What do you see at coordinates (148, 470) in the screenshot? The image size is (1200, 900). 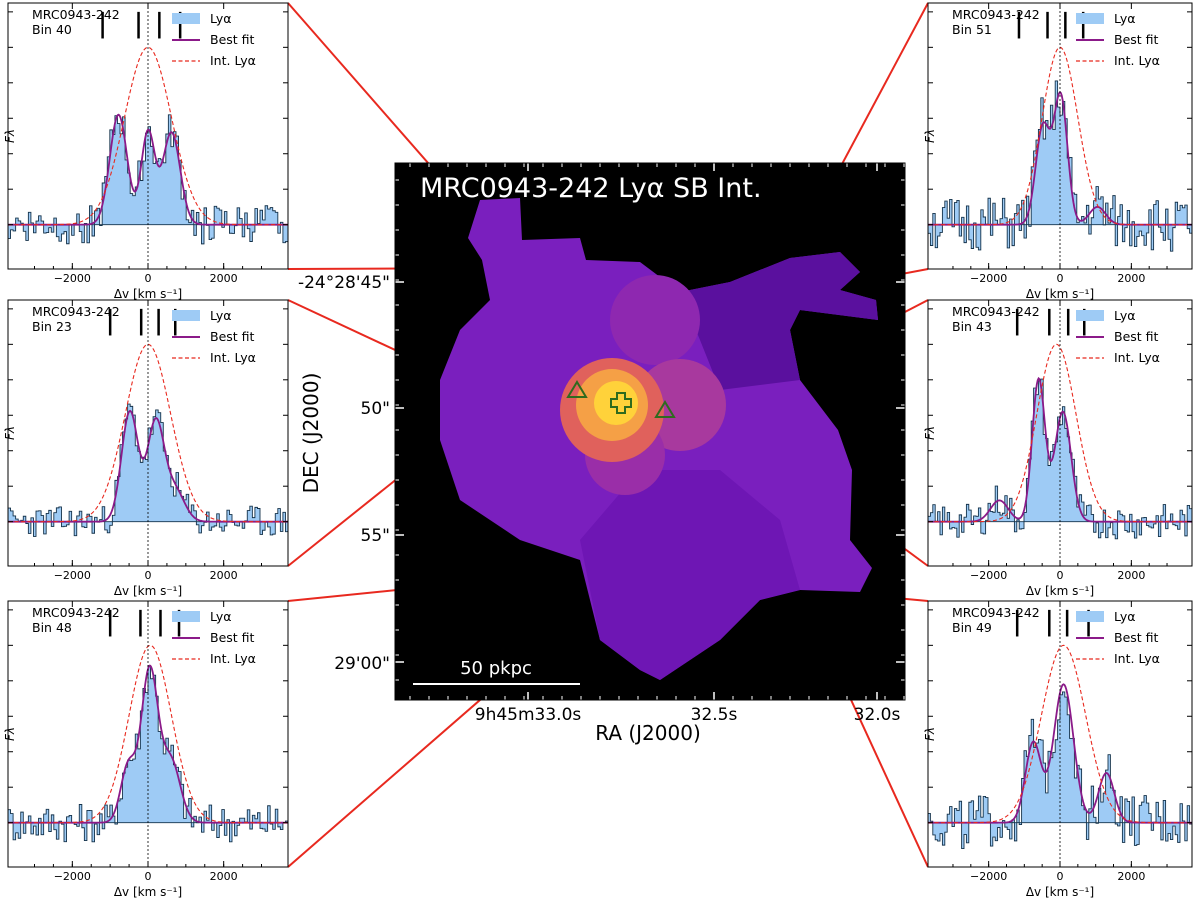 I see `lya-spectrum` at bounding box center [148, 470].